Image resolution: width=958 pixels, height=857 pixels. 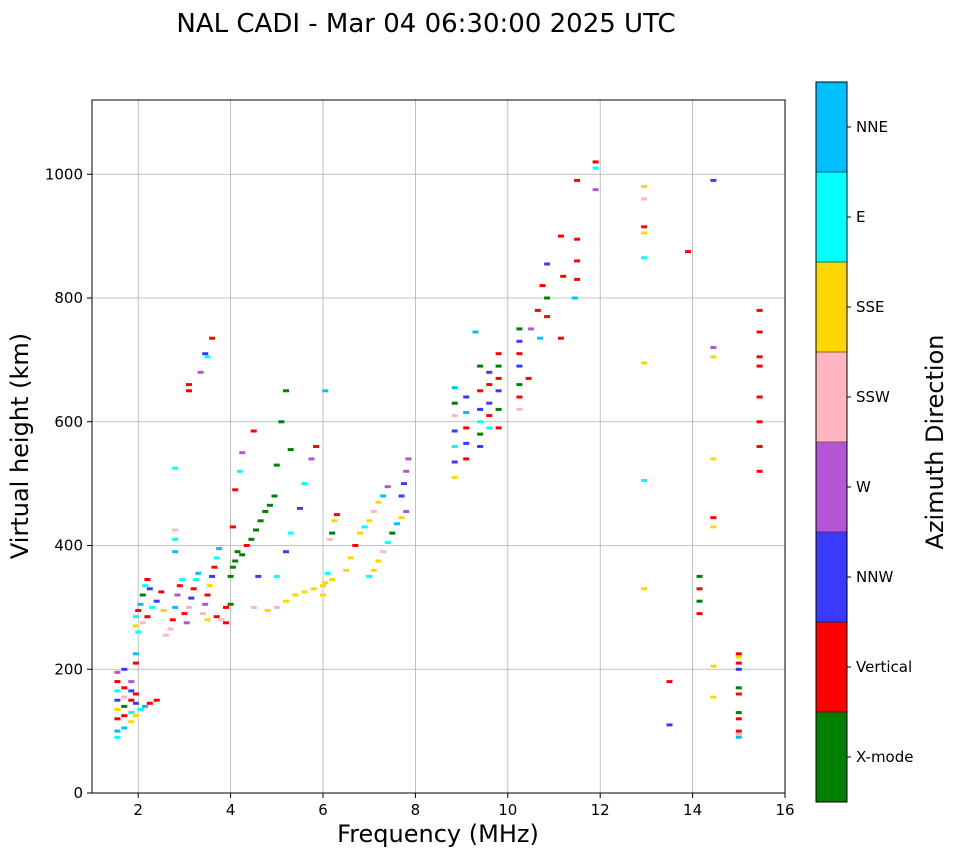 I want to click on colorbar-tick-label: SSE, so click(x=870, y=307).